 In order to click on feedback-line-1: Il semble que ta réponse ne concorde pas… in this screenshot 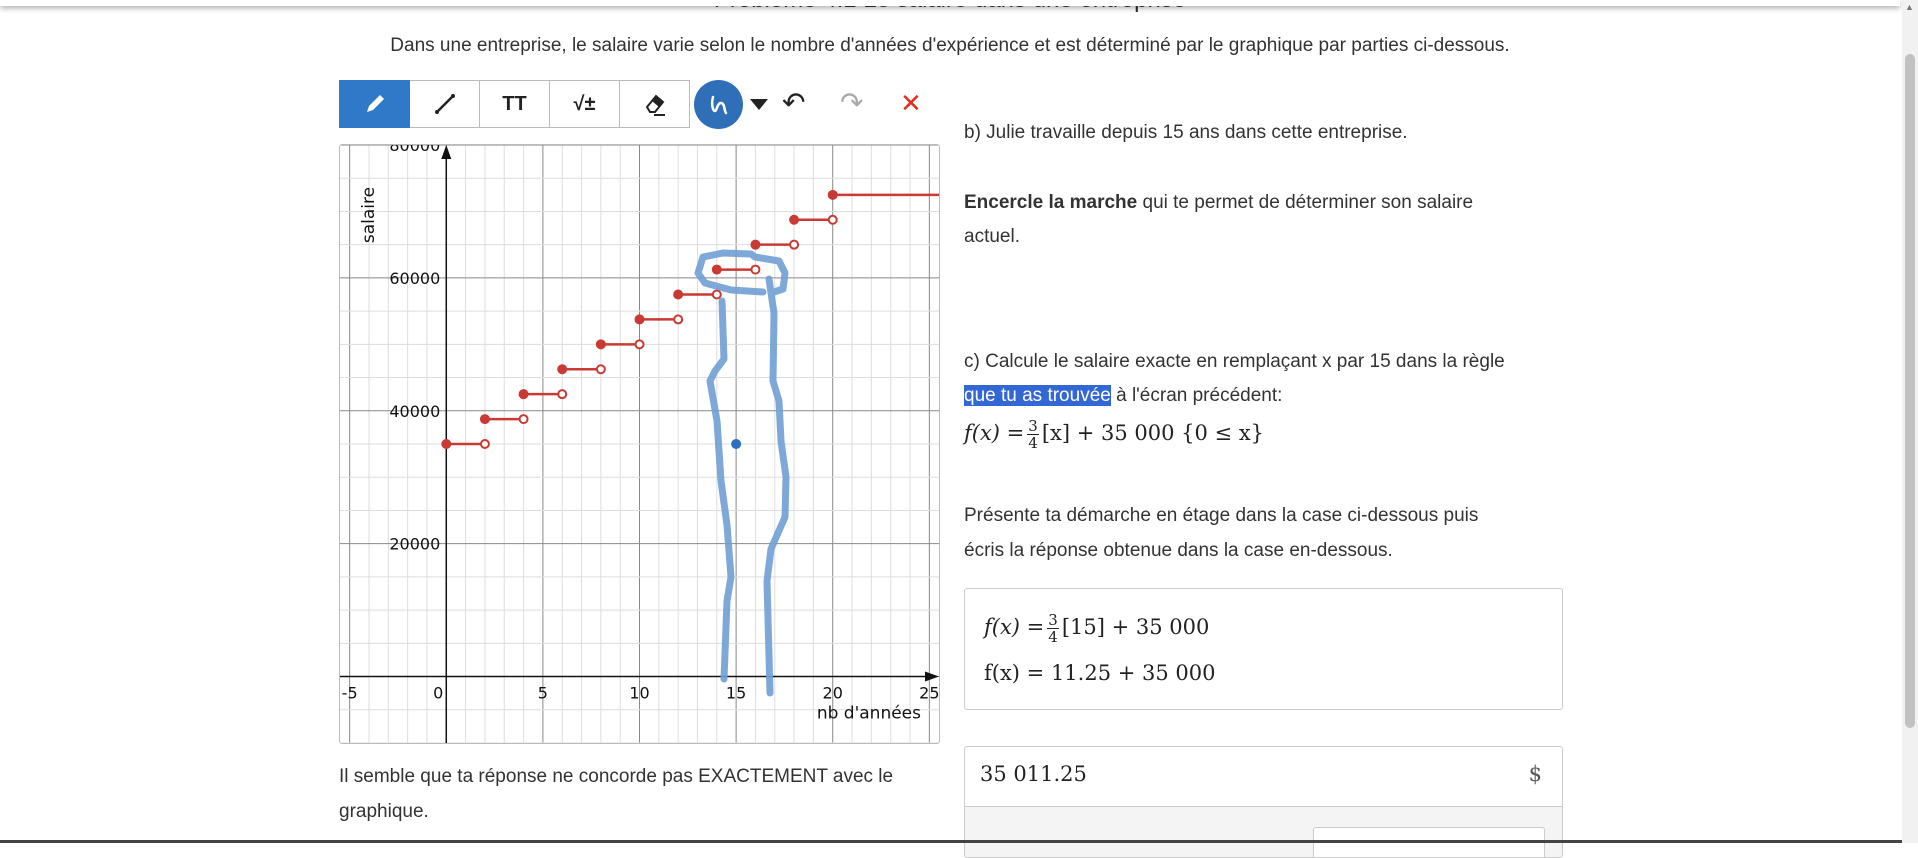, I will do `click(616, 776)`.